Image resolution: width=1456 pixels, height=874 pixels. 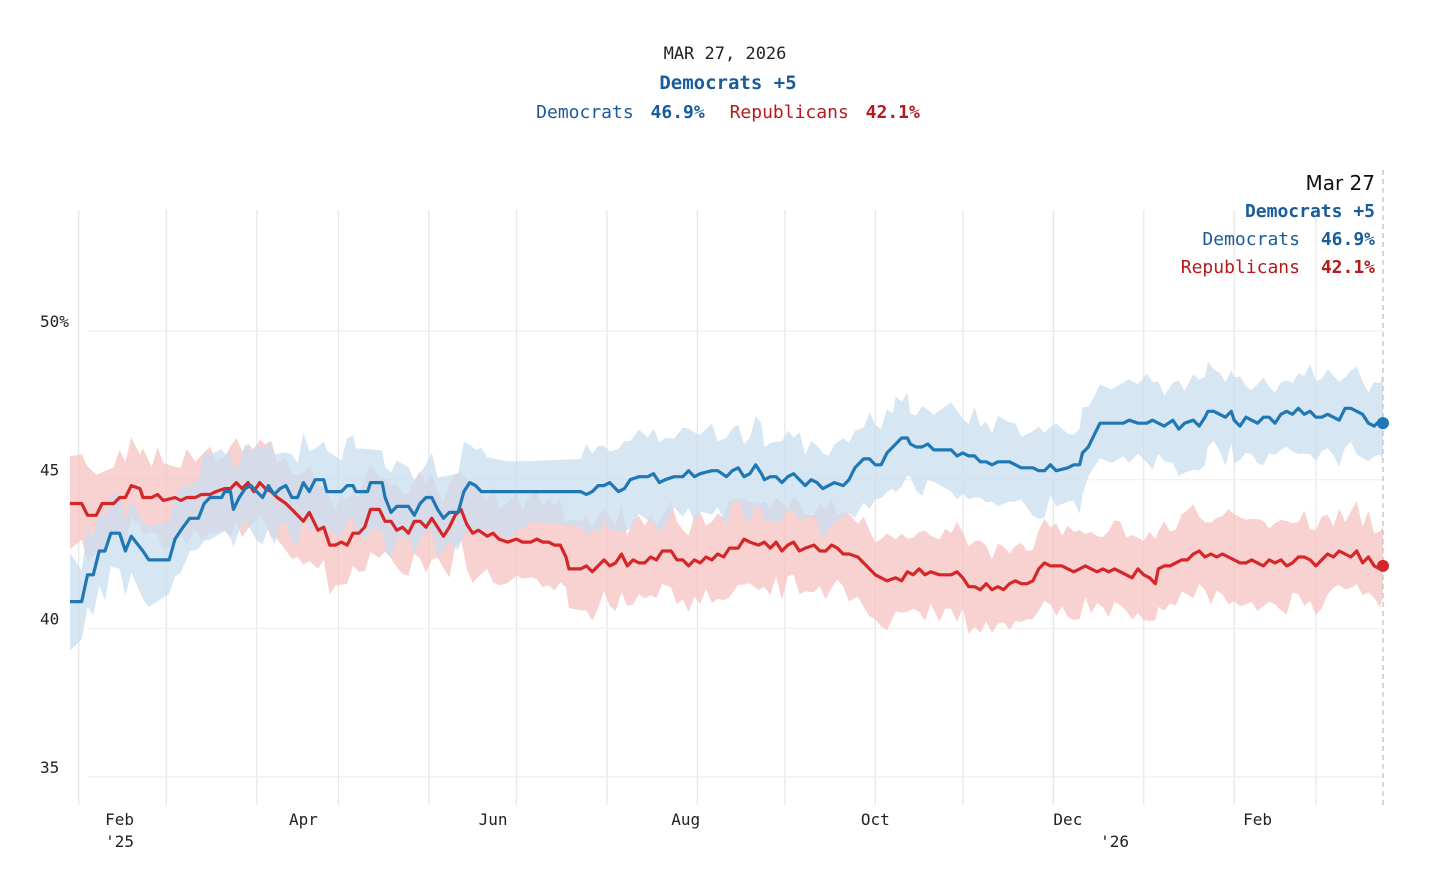 What do you see at coordinates (54, 544) in the screenshot?
I see `y-axis: 35 40 45 50%` at bounding box center [54, 544].